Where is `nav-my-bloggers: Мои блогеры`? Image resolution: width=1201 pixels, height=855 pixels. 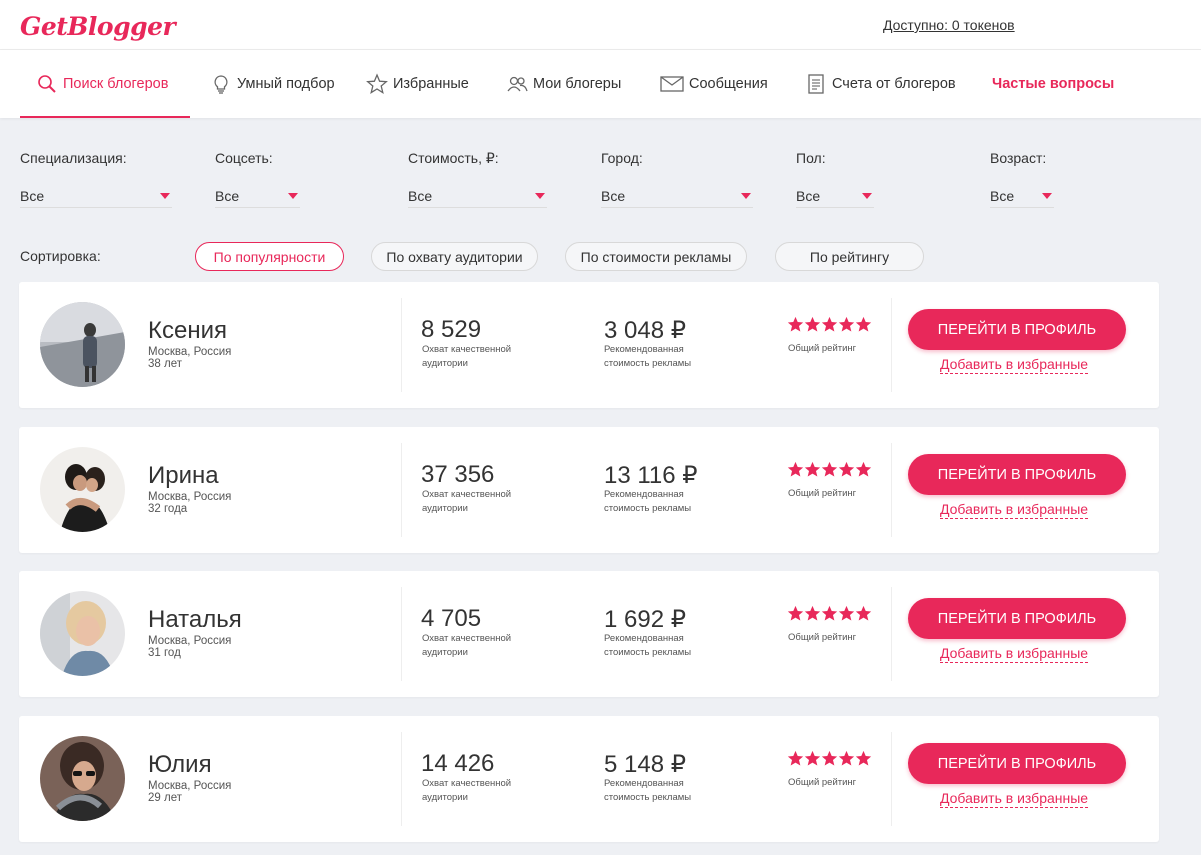
nav-my-bloggers: Мои блогеры is located at coordinates (563, 84).